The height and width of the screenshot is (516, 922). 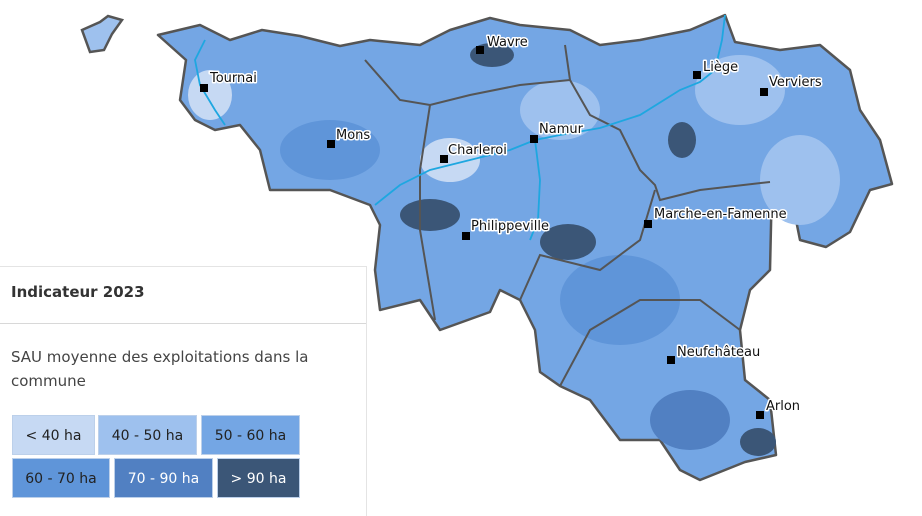 What do you see at coordinates (233, 78) in the screenshot?
I see `city-label: Tournai` at bounding box center [233, 78].